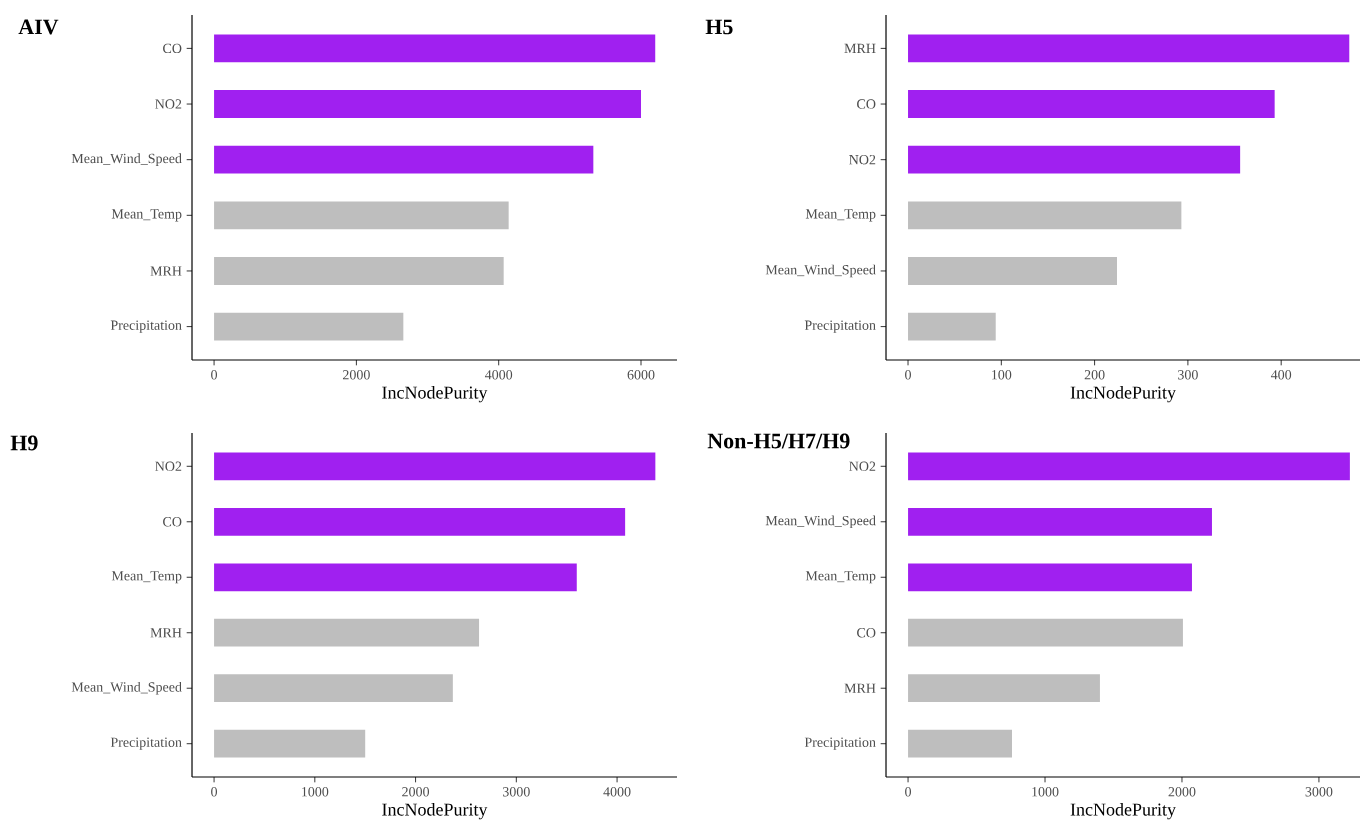 The width and height of the screenshot is (1362, 826). I want to click on chart-title: H5, so click(719, 27).